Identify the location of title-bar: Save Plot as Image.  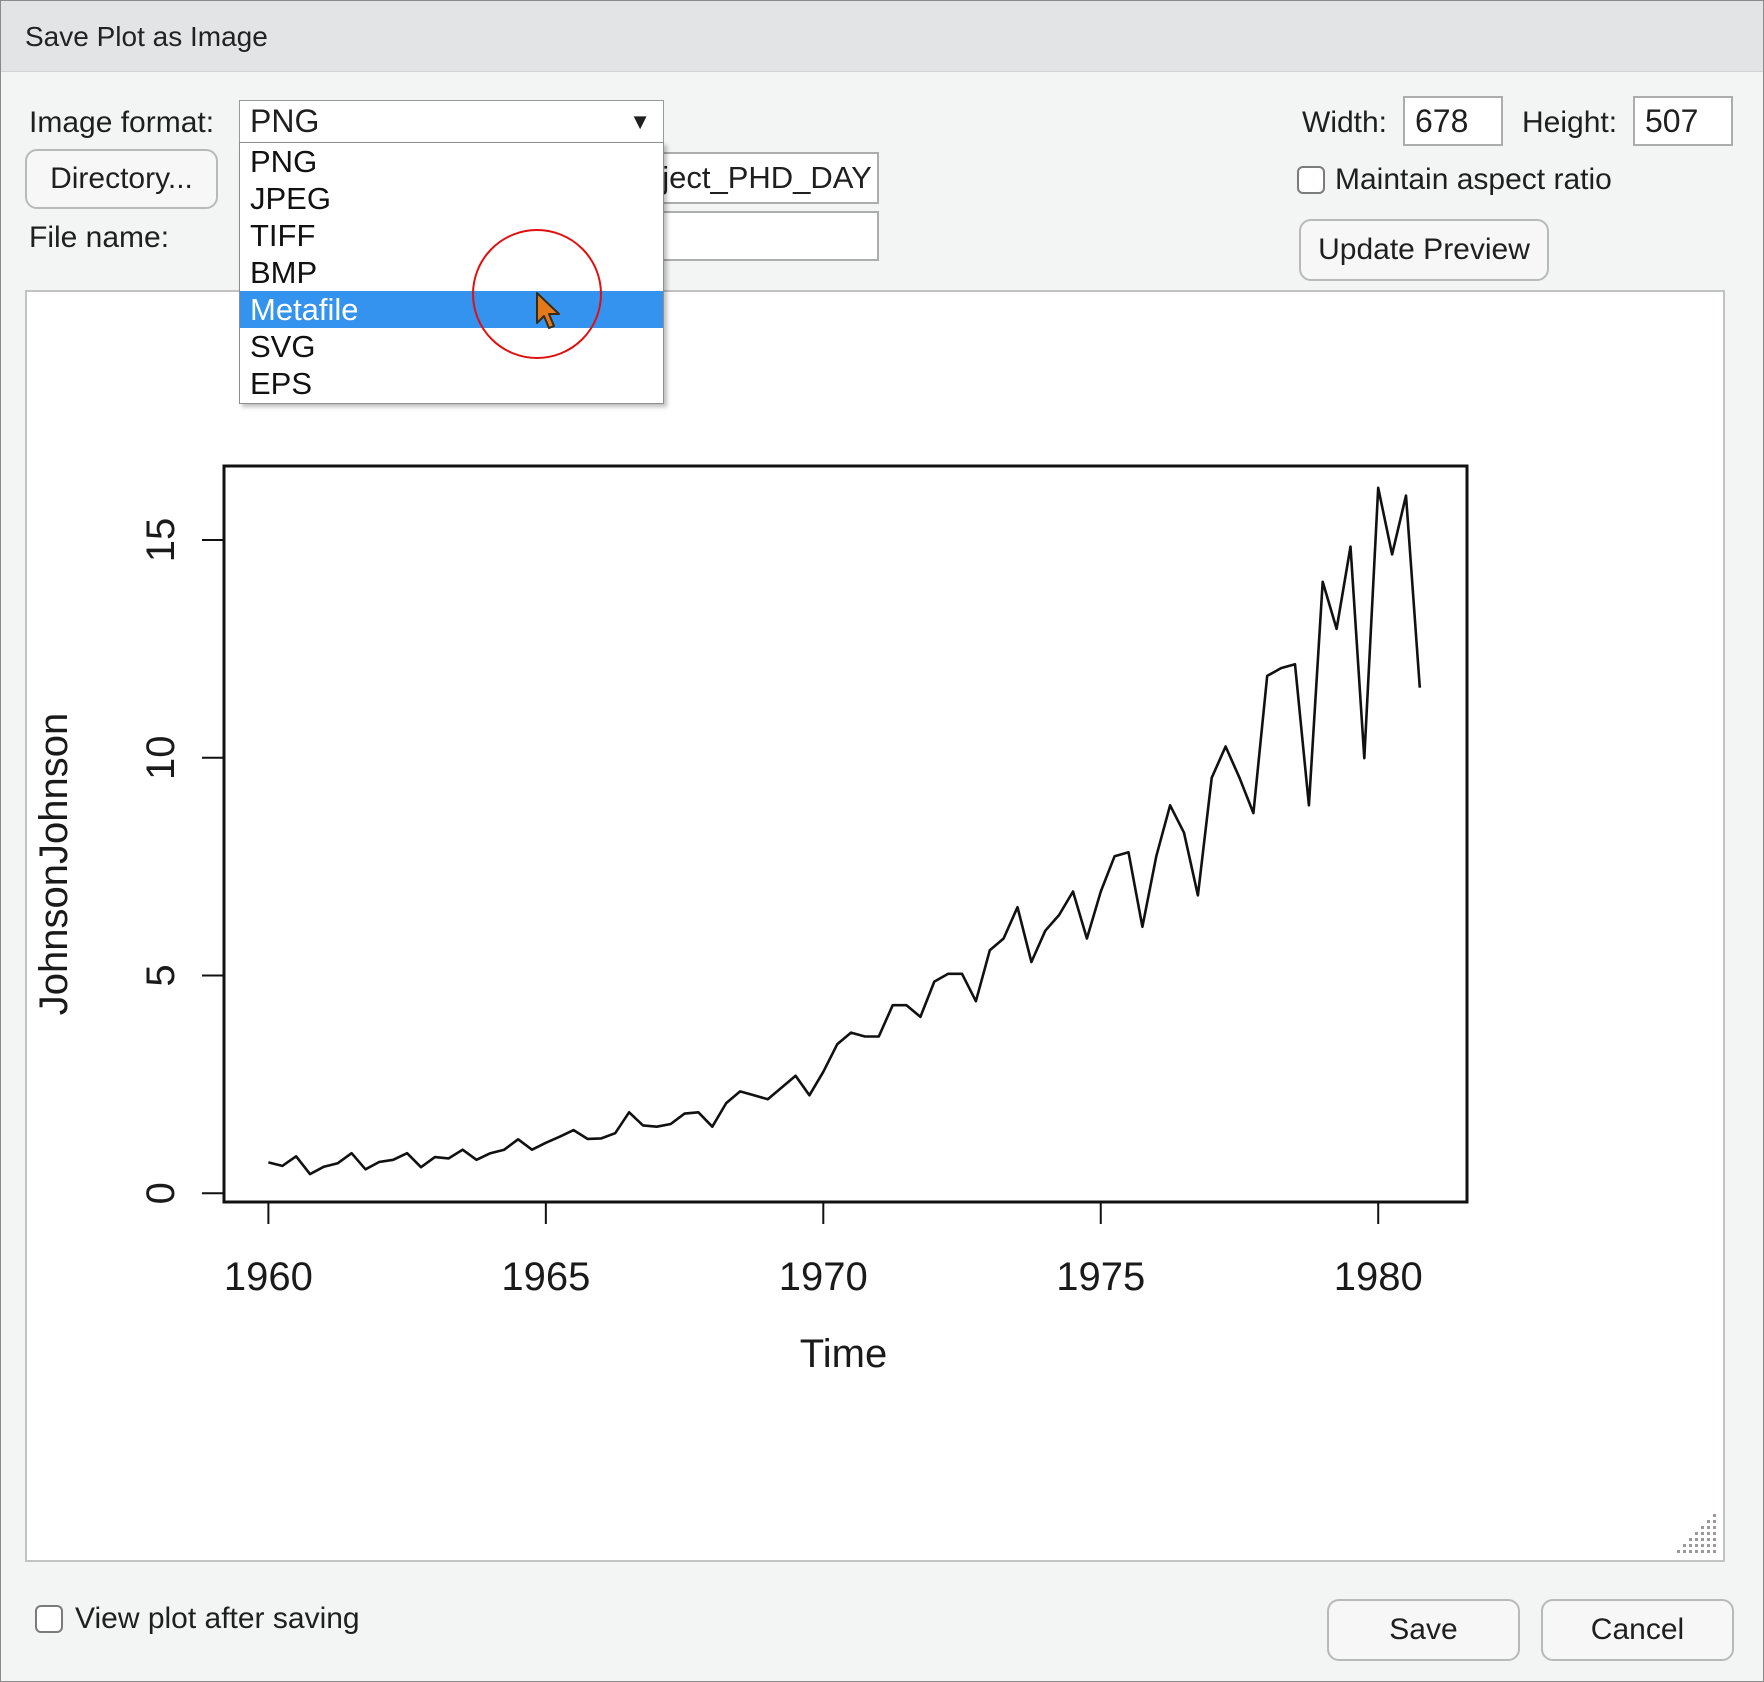
(882, 36).